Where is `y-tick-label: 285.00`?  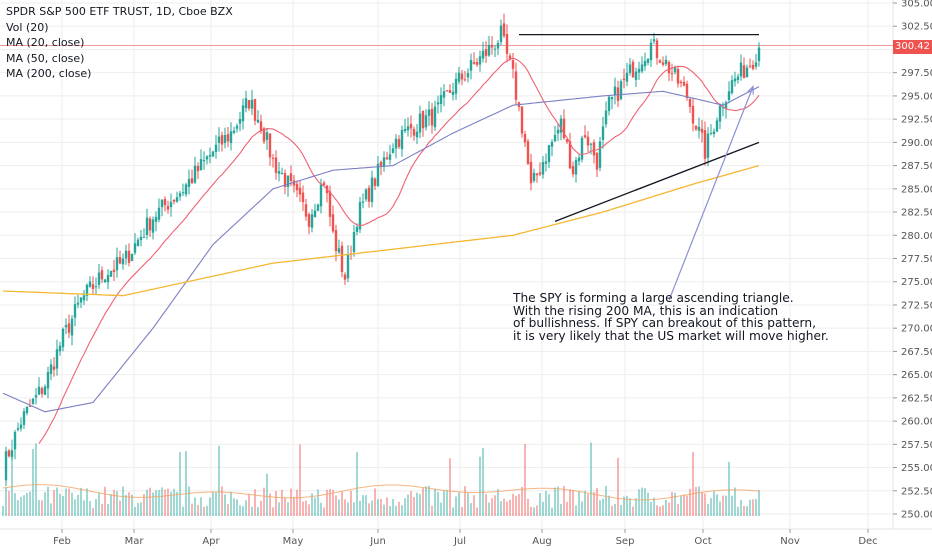 y-tick-label: 285.00 is located at coordinates (916, 189).